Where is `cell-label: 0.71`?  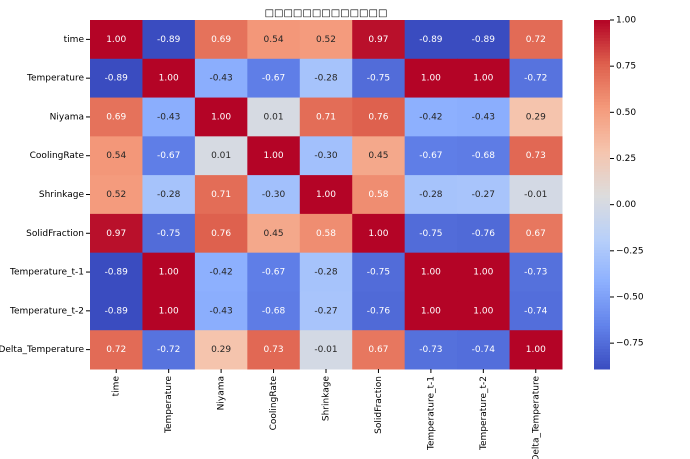 cell-label: 0.71 is located at coordinates (326, 117).